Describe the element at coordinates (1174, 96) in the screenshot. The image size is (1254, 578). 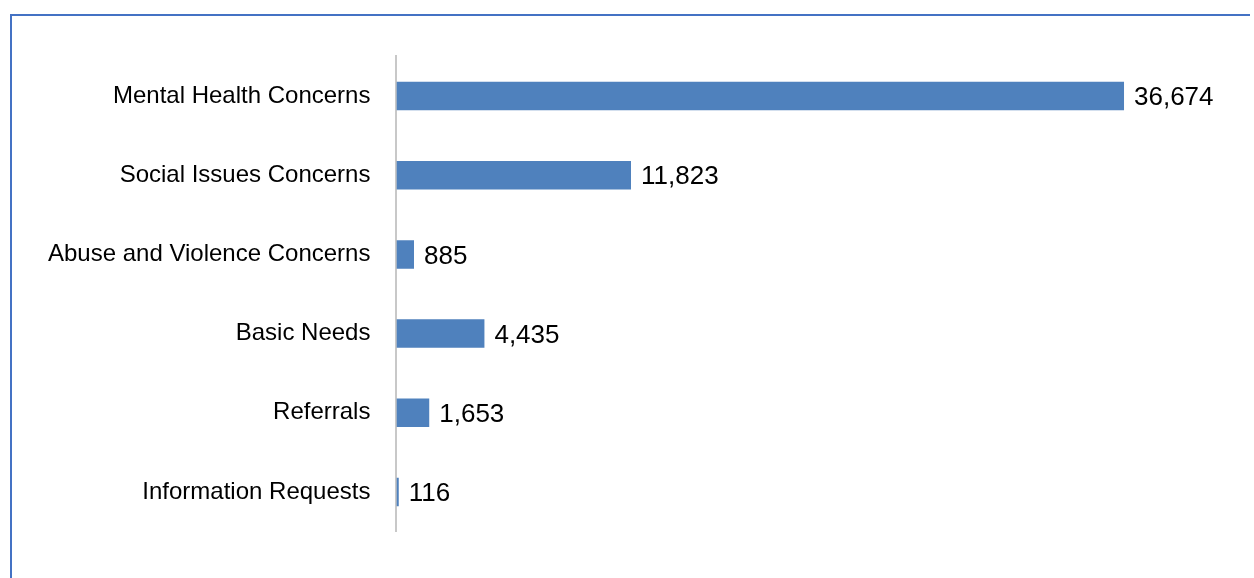
I see `data-label: 36,674` at that location.